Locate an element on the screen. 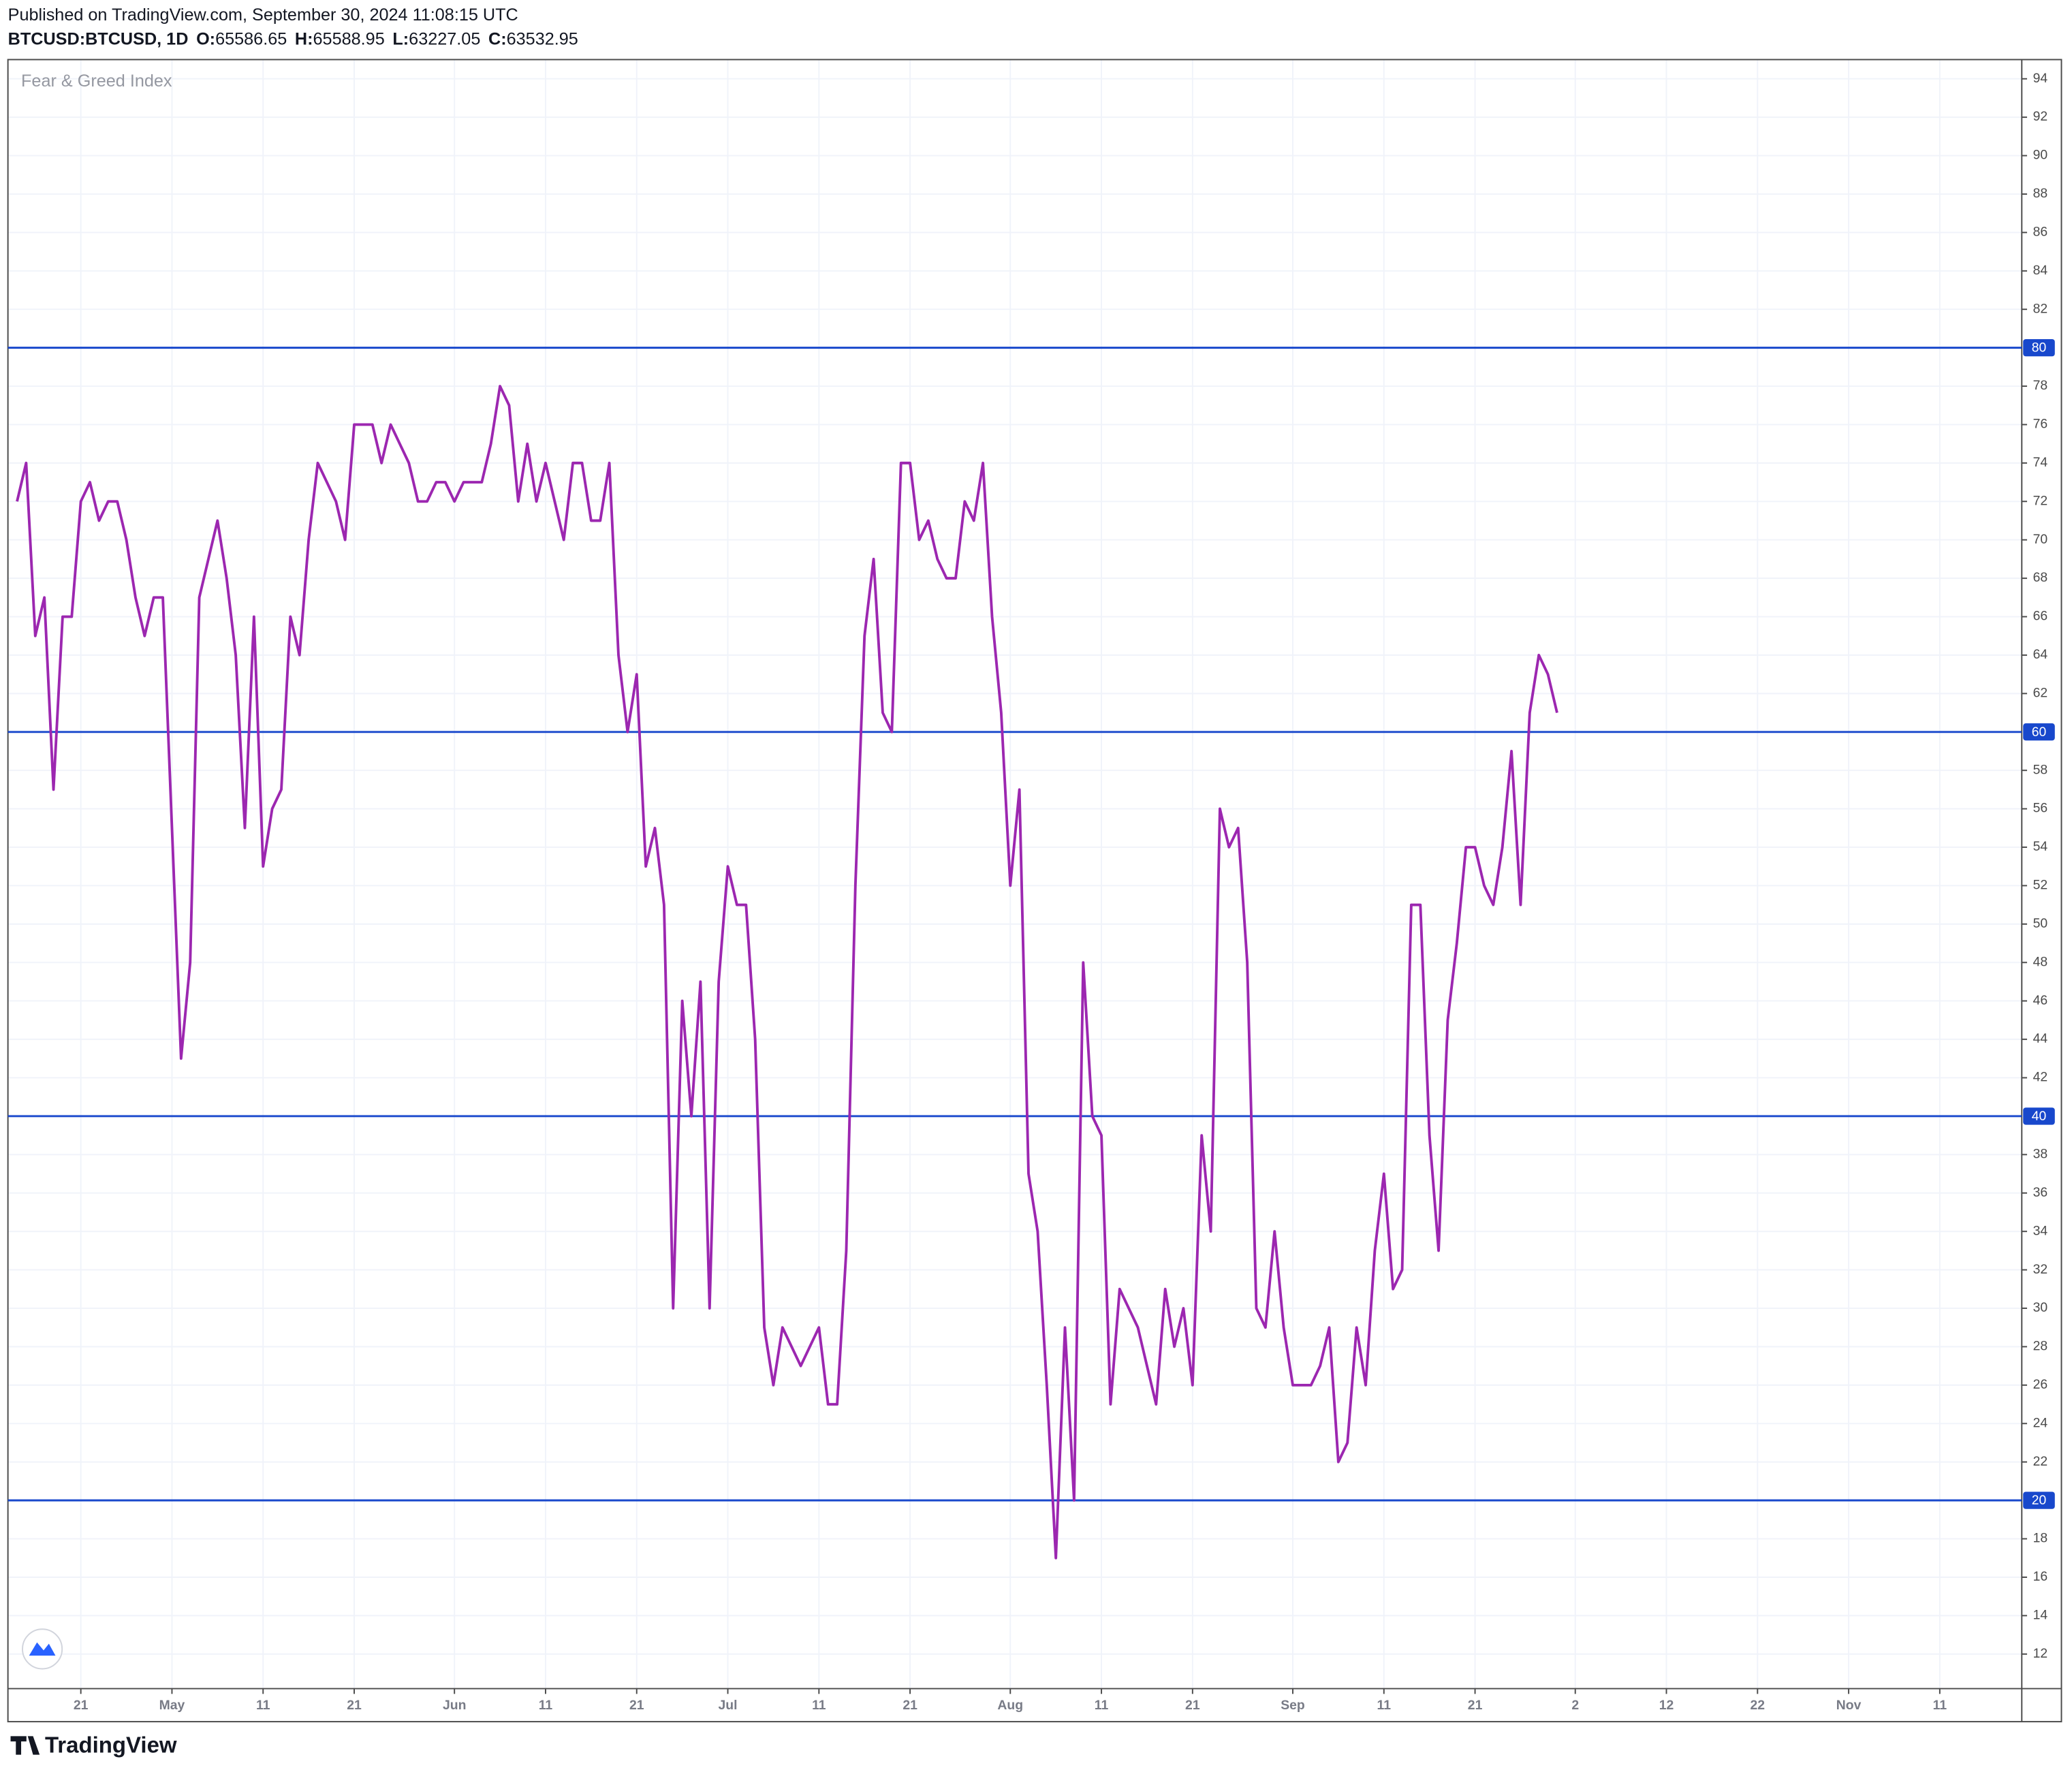 The height and width of the screenshot is (1772, 2072). brand: TradingView is located at coordinates (111, 1745).